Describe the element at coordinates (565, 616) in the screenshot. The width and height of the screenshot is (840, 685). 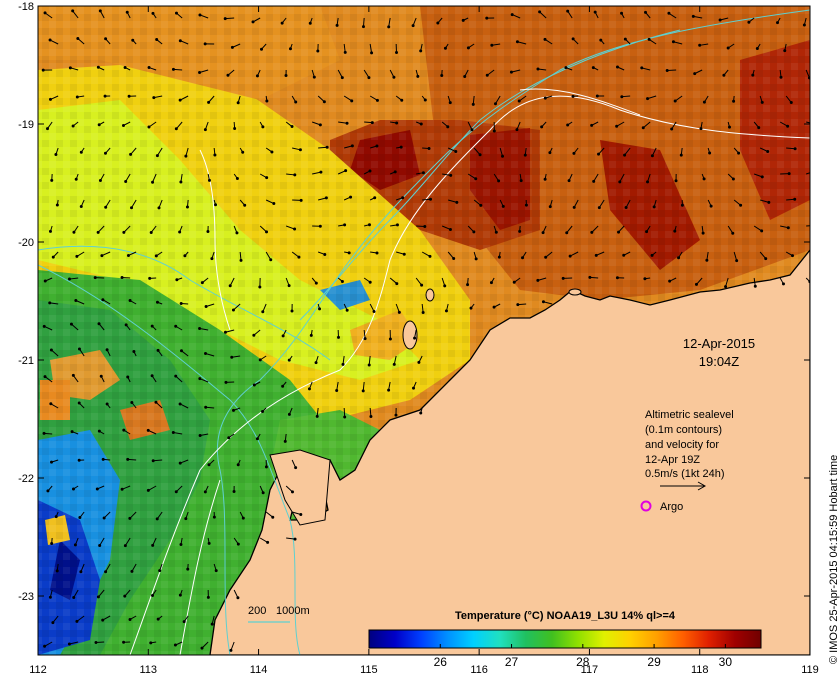
I see `colorbar-title: Temperature (°C) NOAA19_L3U 14% ql>=4` at that location.